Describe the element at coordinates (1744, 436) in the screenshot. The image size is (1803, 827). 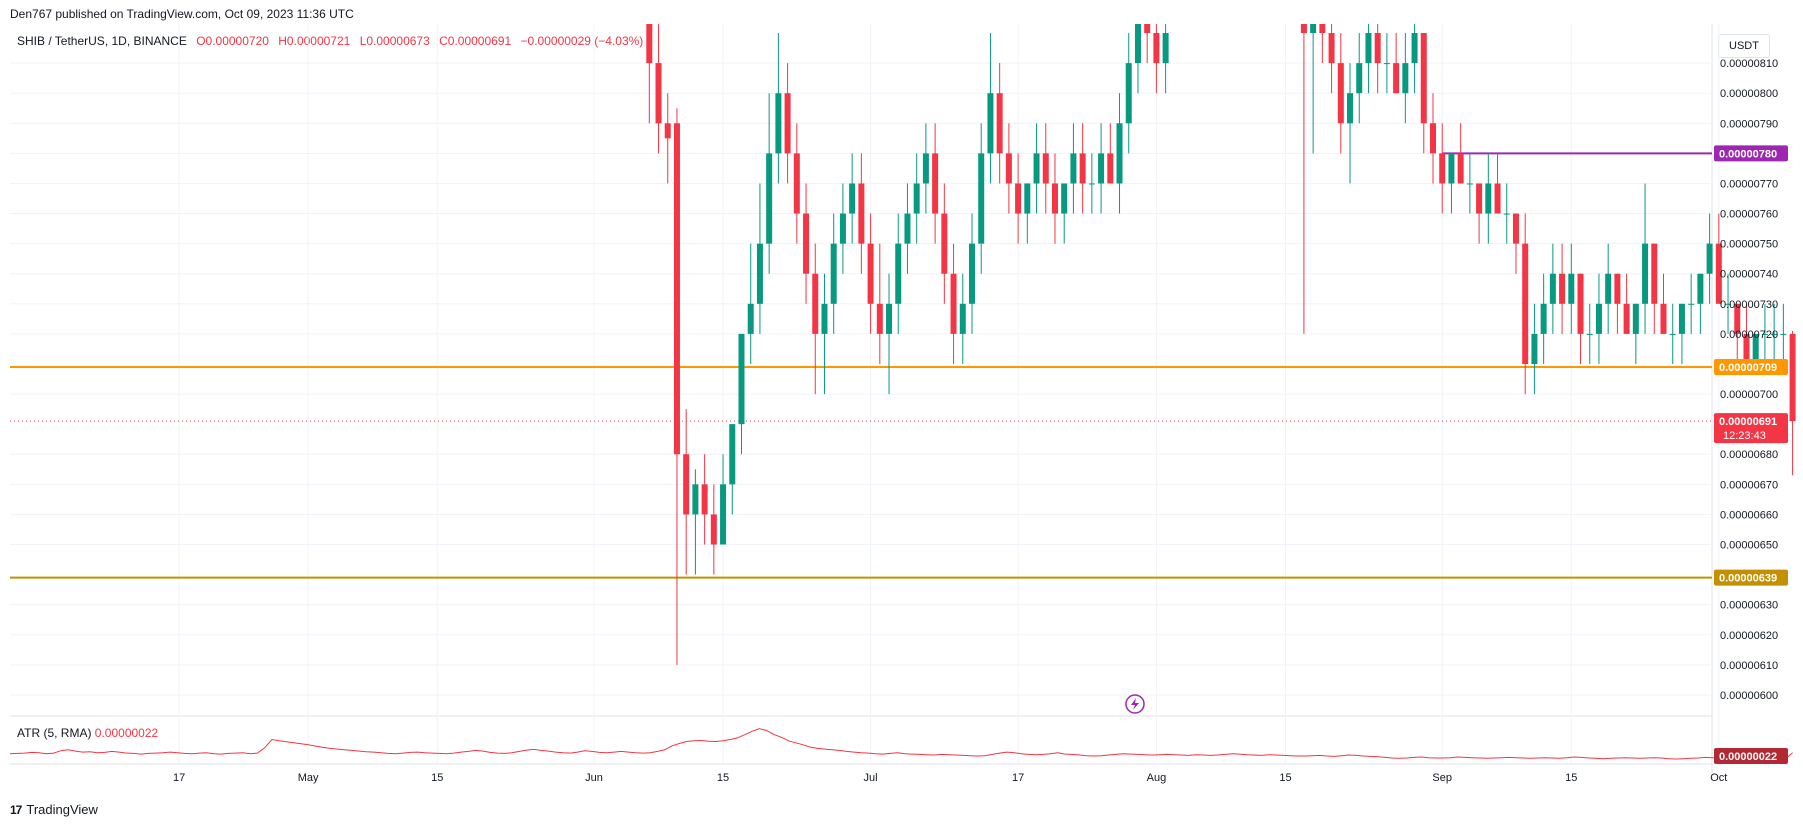
I see `countdown-label: 12:23:43` at that location.